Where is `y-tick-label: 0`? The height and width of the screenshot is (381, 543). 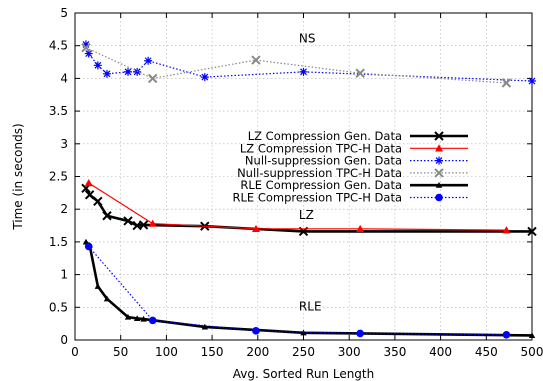
y-tick-label: 0 is located at coordinates (64, 340).